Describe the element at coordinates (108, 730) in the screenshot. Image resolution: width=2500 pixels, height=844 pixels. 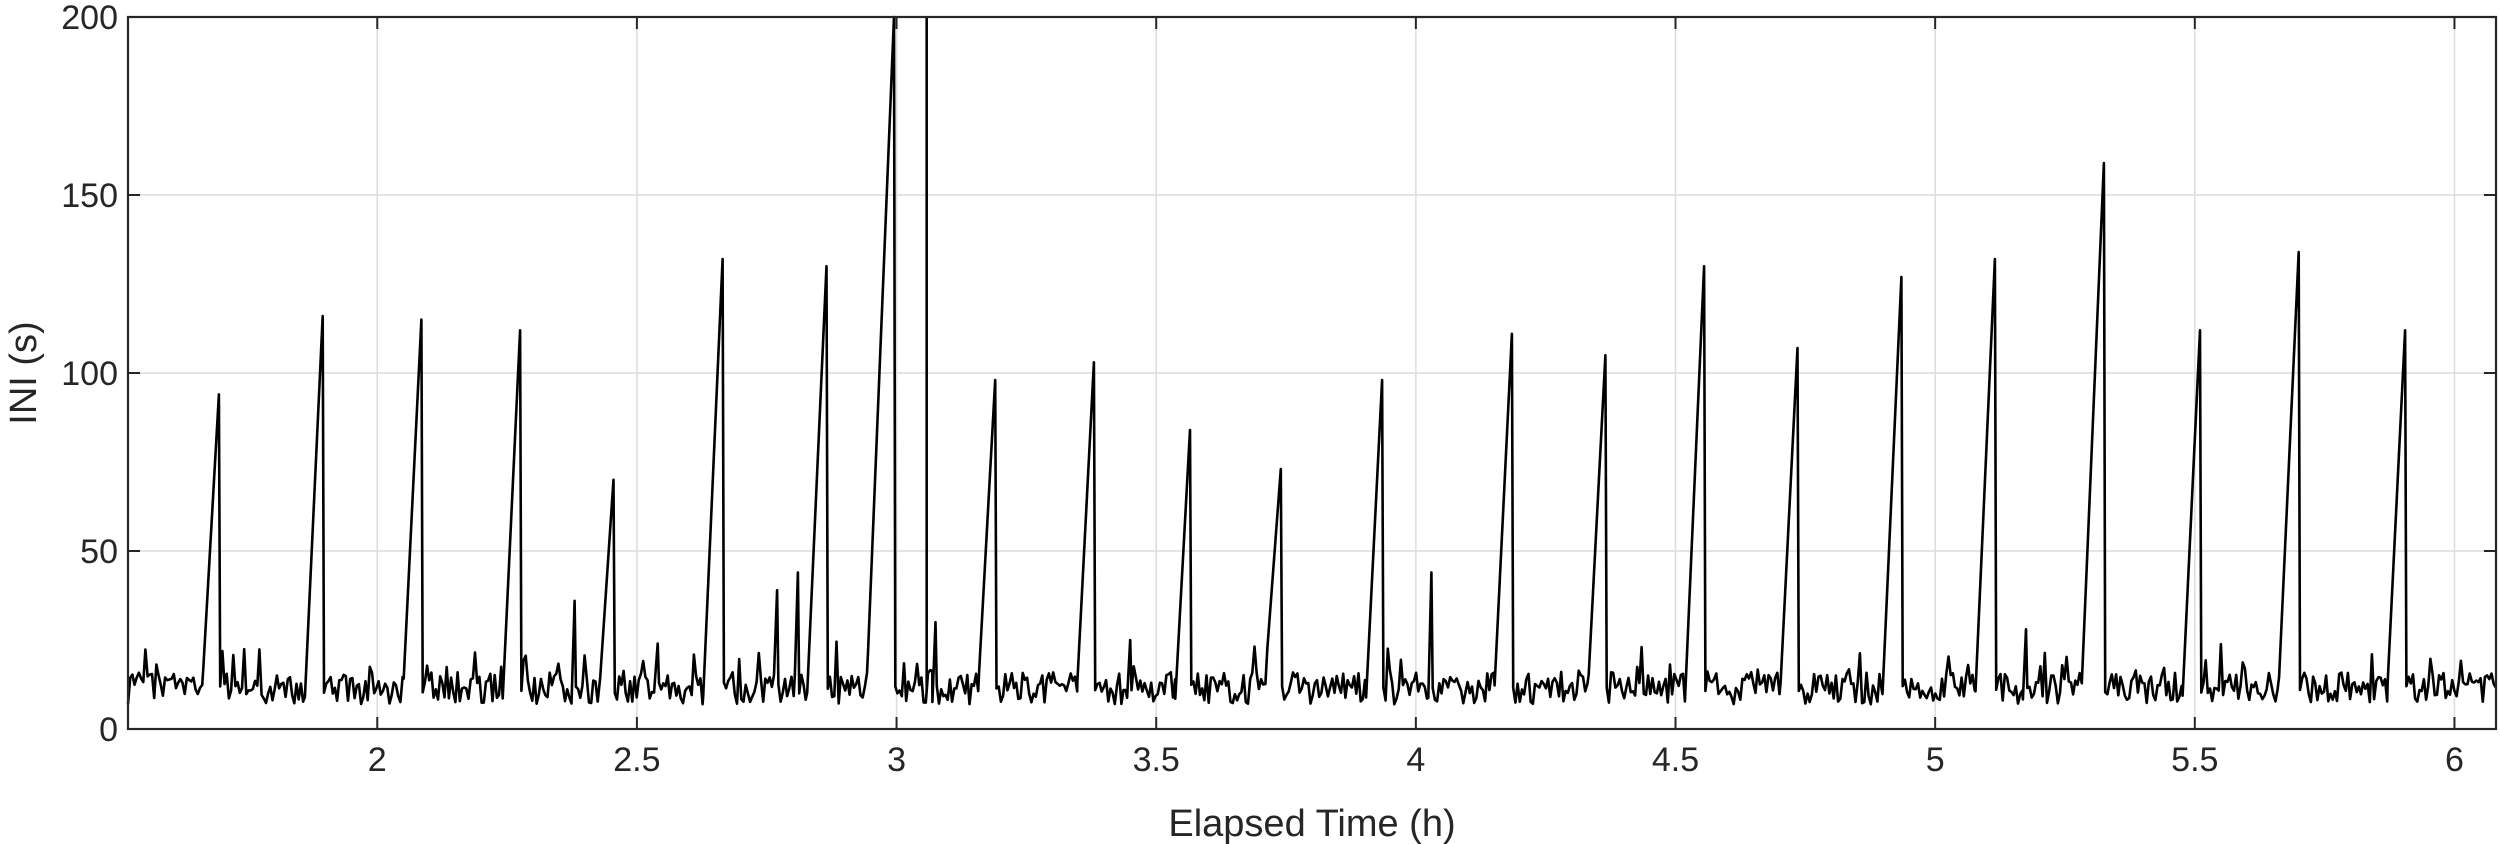
I see `y-tick-label: 0` at that location.